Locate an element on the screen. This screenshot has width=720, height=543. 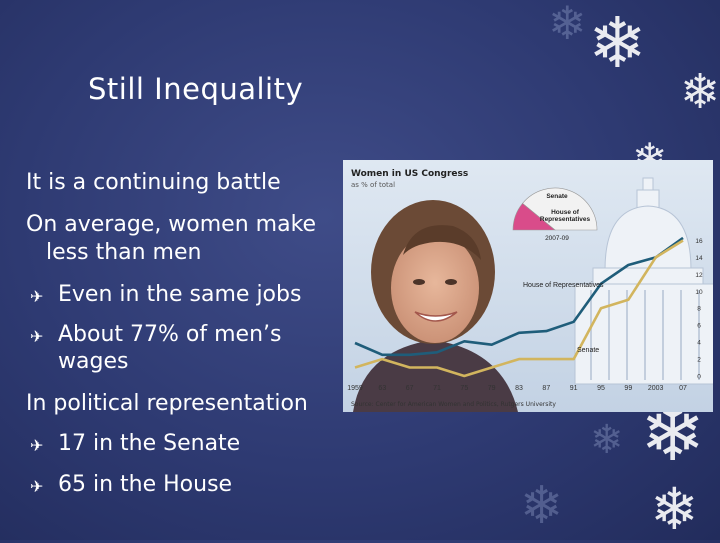
y-tick-label: 16 is located at coordinates (699, 241).